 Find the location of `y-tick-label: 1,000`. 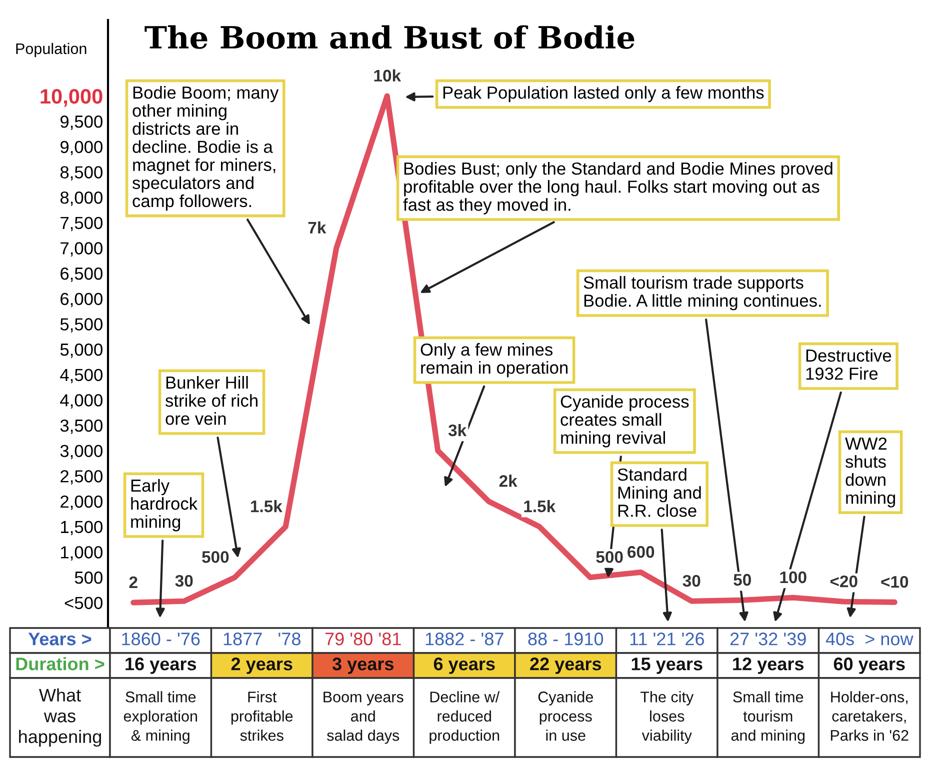

y-tick-label: 1,000 is located at coordinates (81, 553).